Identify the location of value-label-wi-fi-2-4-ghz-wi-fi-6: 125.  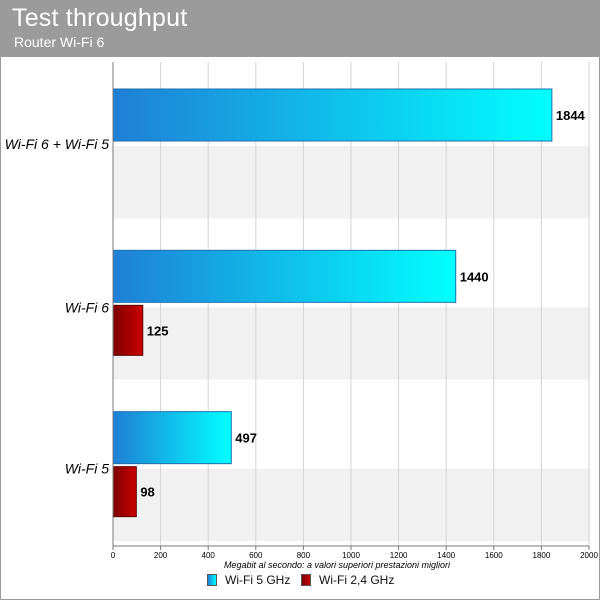
(158, 330).